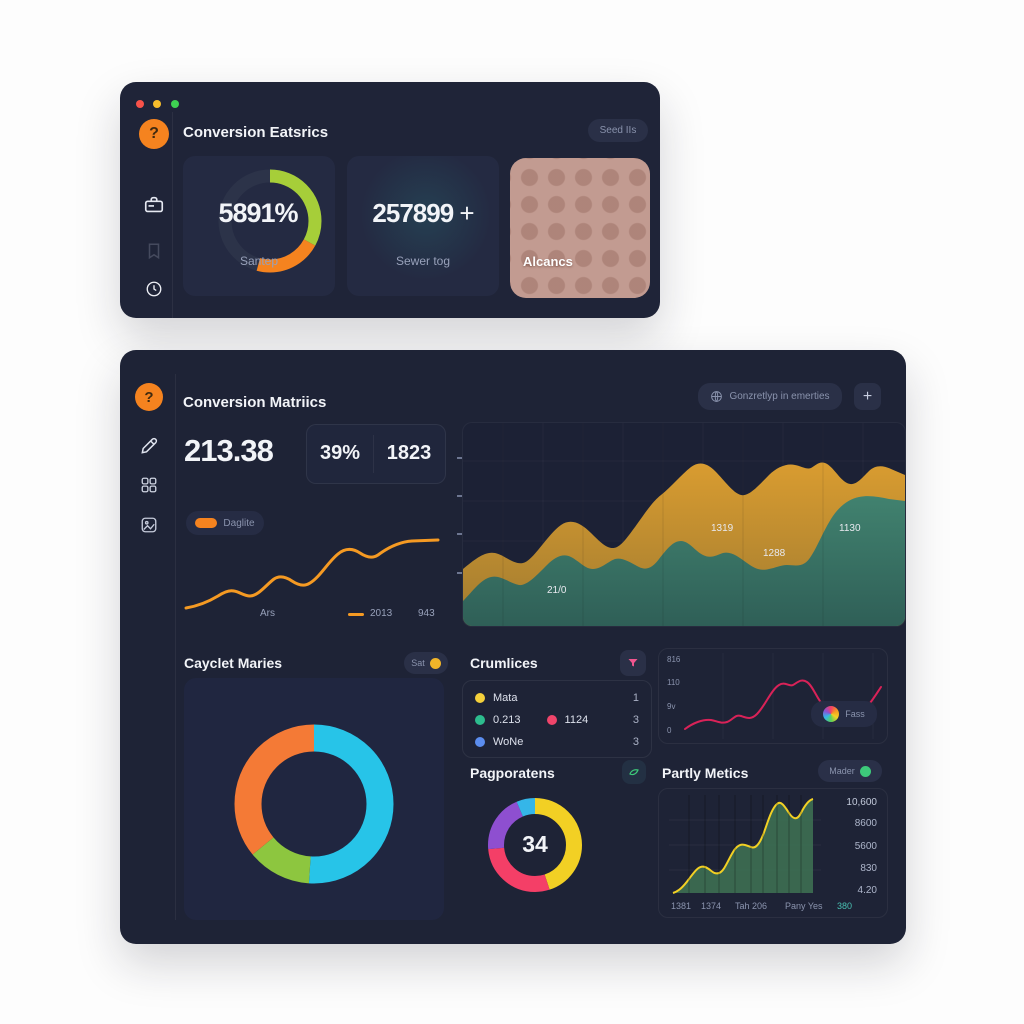  I want to click on legend-value-3: 3, so click(635, 742).